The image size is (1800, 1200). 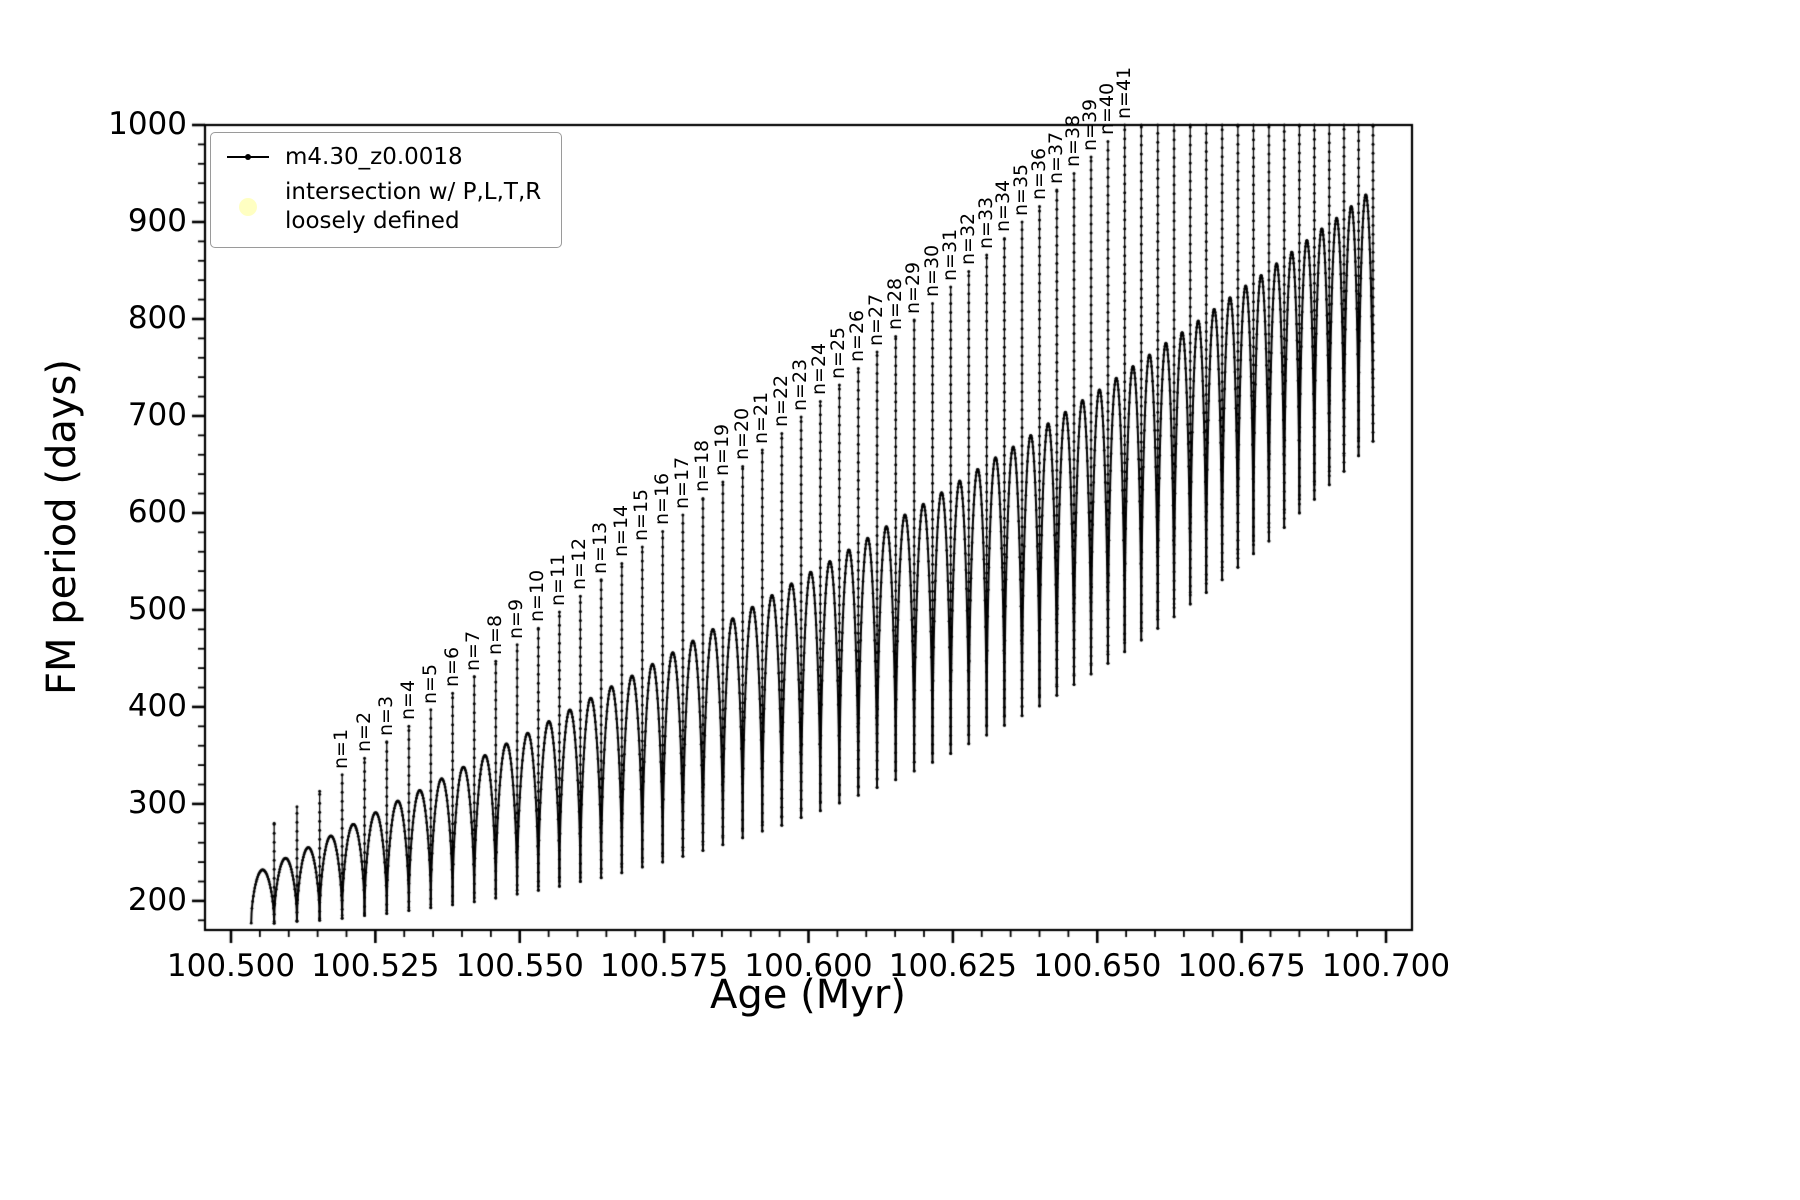 What do you see at coordinates (157, 220) in the screenshot?
I see `y-tick-label: 900` at bounding box center [157, 220].